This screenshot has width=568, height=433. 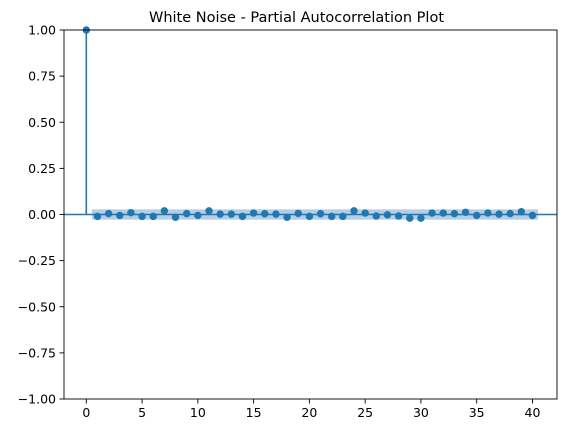 I want to click on x-tick-label: 5, so click(x=142, y=412).